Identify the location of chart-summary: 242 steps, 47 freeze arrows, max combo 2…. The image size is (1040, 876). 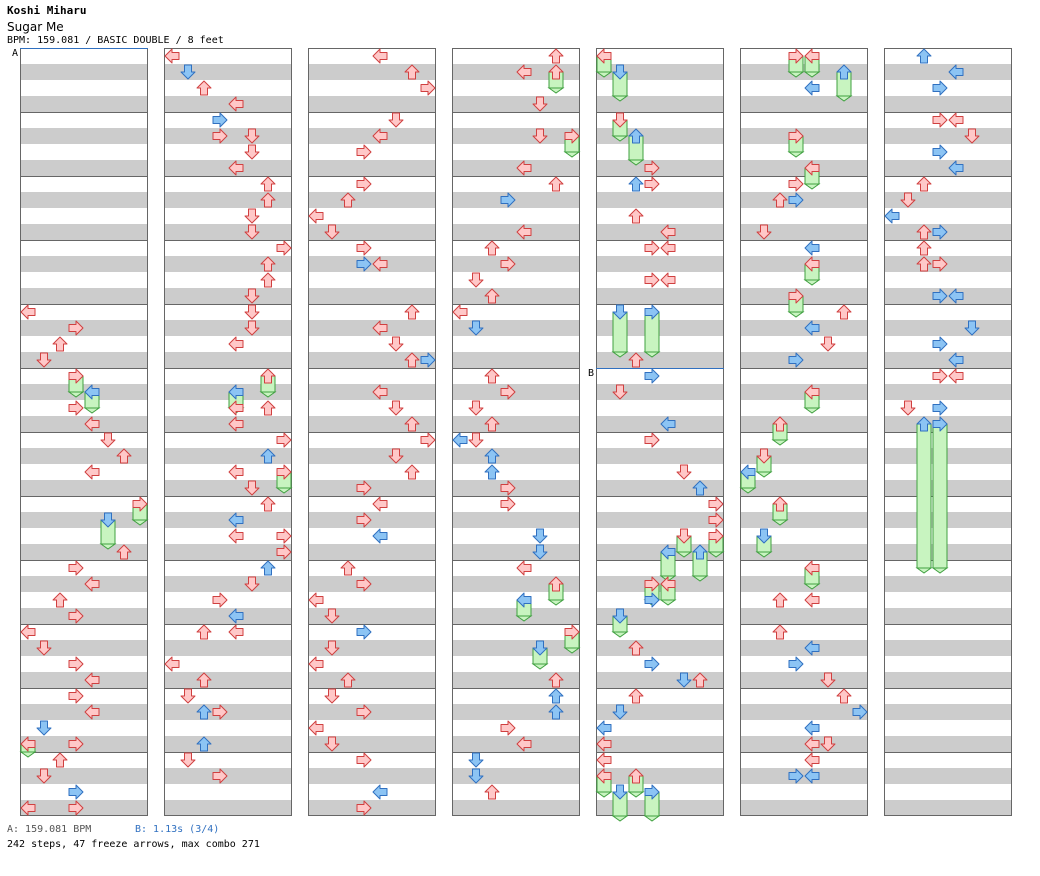
(133, 844).